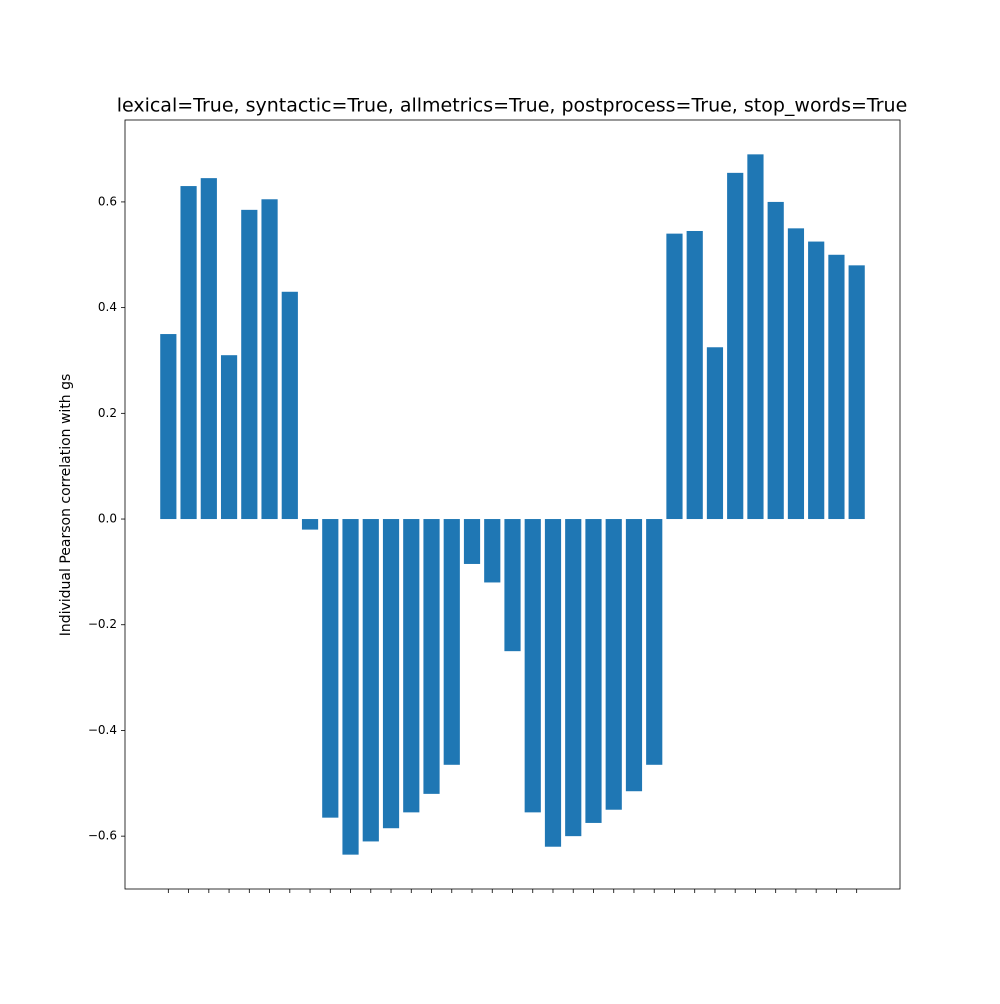  Describe the element at coordinates (107, 413) in the screenshot. I see `y-tick-label: 0.2` at that location.